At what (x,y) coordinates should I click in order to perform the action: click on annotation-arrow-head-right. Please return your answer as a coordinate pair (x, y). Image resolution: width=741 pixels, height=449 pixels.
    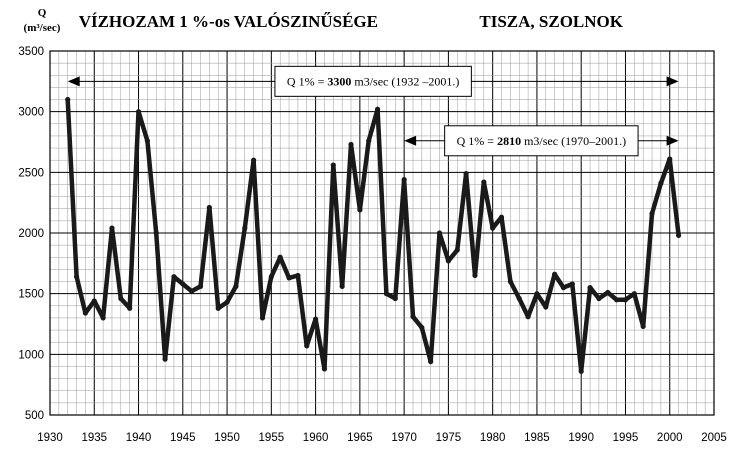
    Looking at the image, I should click on (672, 81).